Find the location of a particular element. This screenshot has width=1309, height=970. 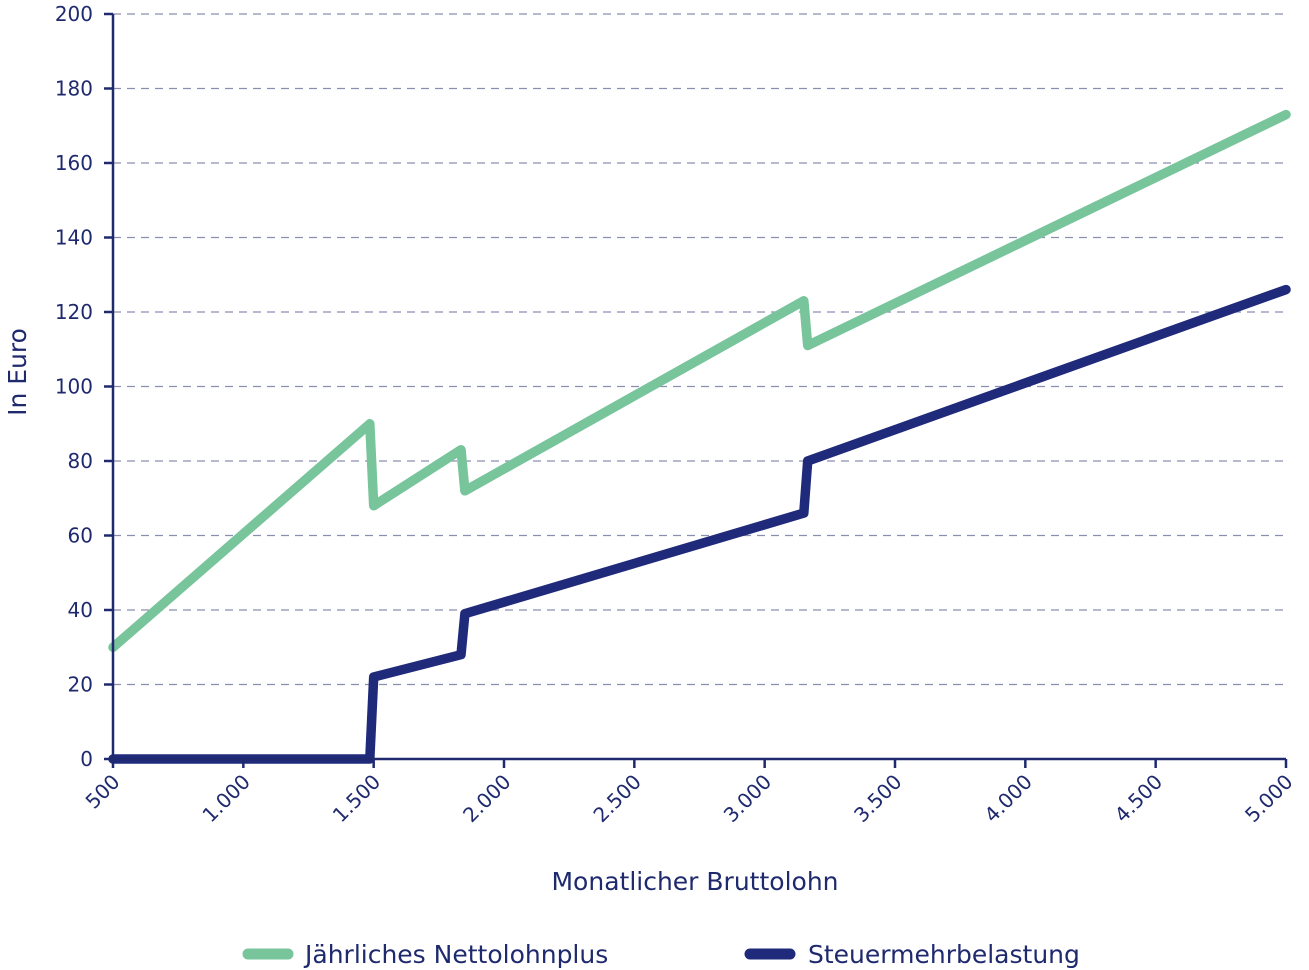

x-tick-label-4500: 4.500 is located at coordinates (1138, 798).